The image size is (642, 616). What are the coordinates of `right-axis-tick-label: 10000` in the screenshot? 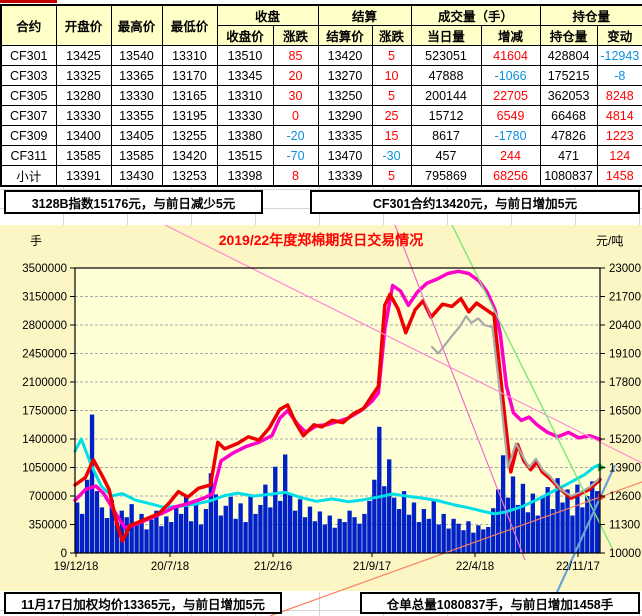 It's located at (625, 554).